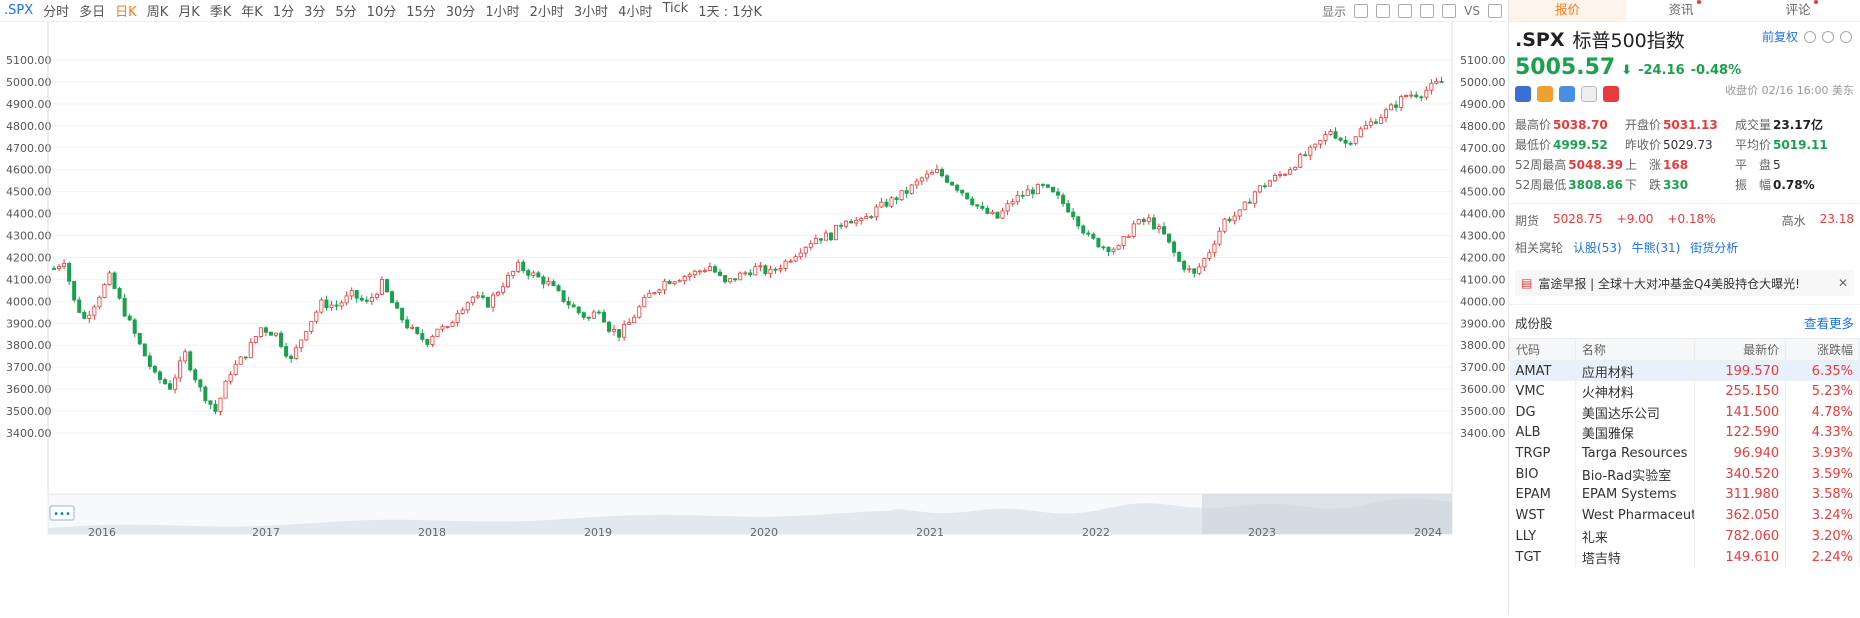 The height and width of the screenshot is (618, 1860). Describe the element at coordinates (1684, 412) in the screenshot. I see `table-row: DG 美国达乐公司 141.500 4.78%` at that location.